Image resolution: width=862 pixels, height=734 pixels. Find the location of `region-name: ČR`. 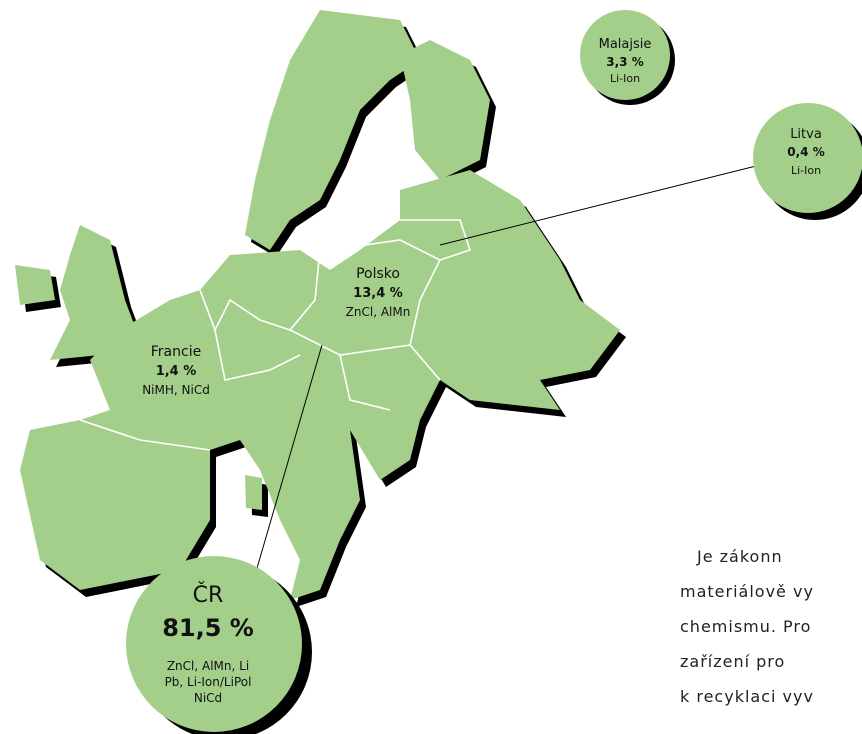

region-name: ČR is located at coordinates (208, 595).